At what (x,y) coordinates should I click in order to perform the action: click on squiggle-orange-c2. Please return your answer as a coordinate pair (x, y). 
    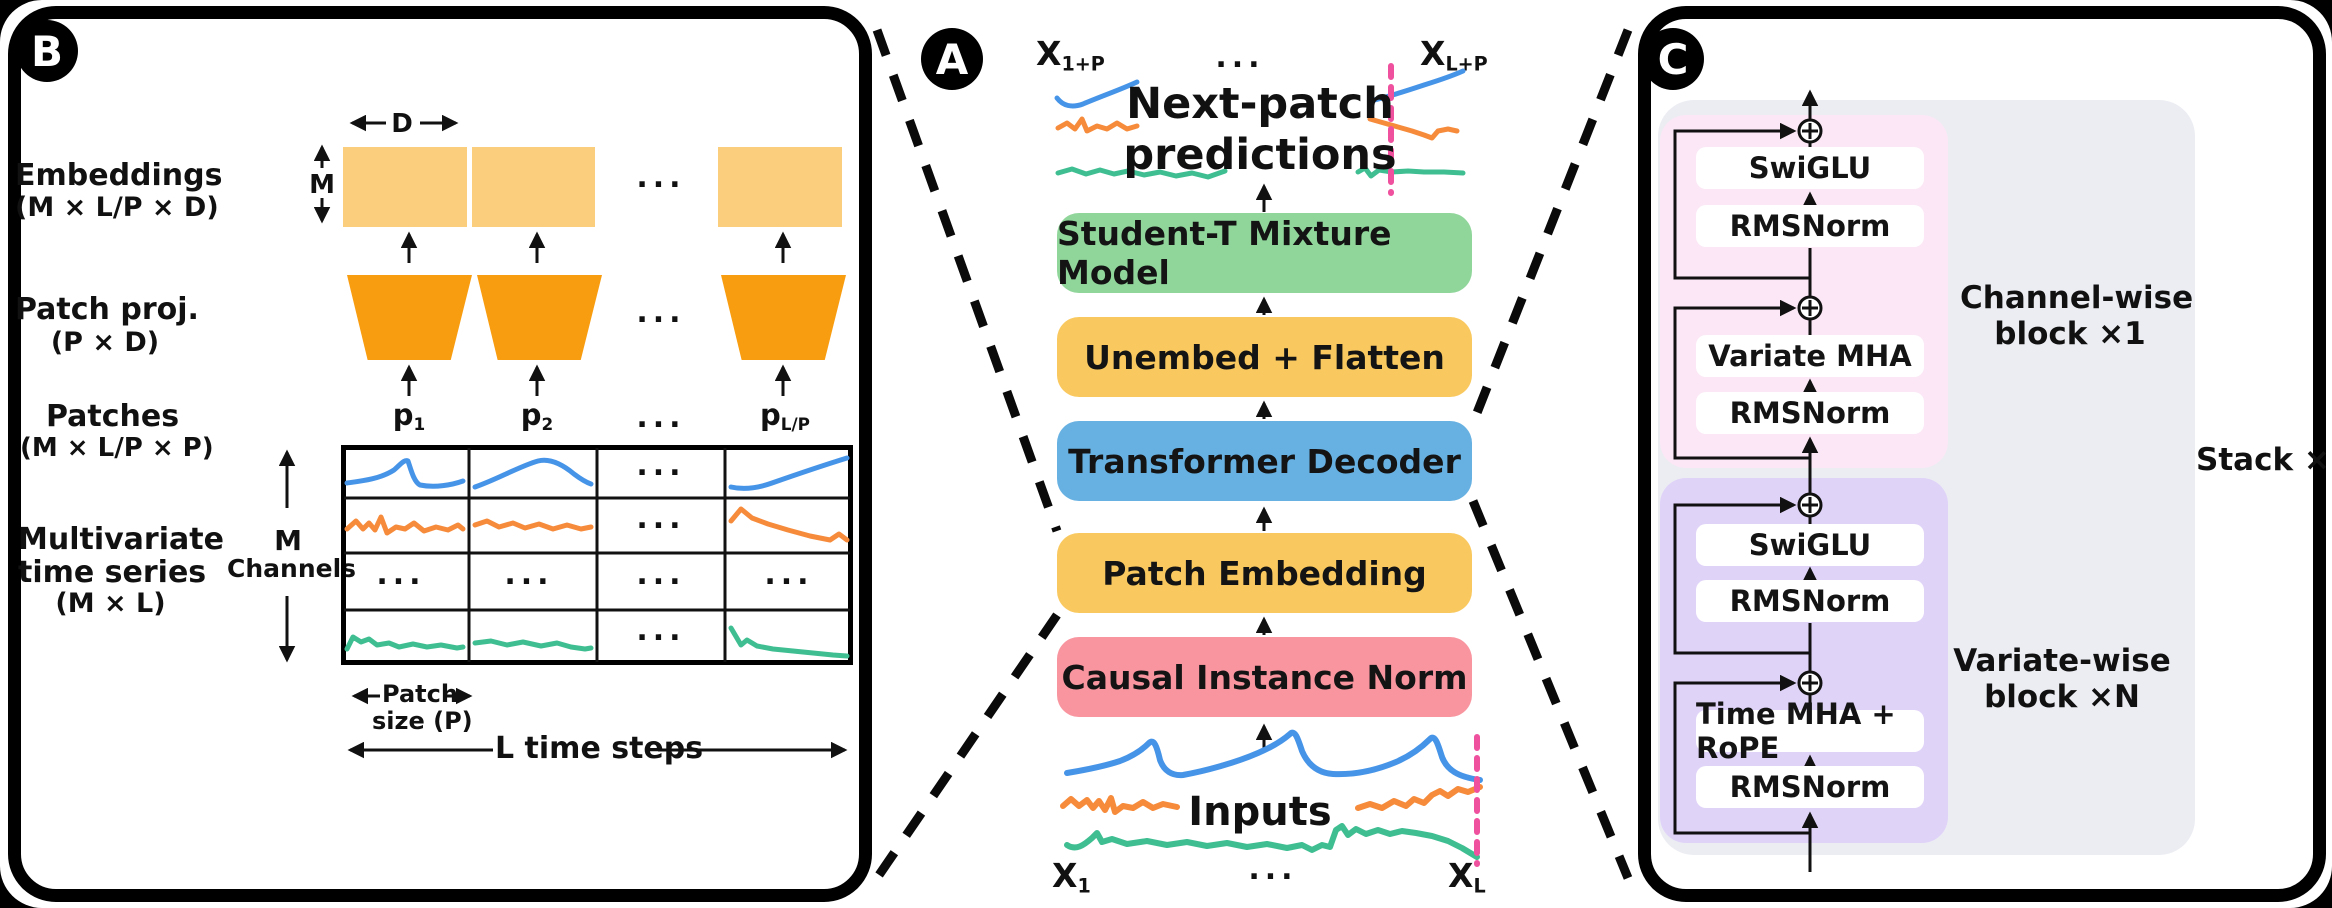
    Looking at the image, I should click on (533, 525).